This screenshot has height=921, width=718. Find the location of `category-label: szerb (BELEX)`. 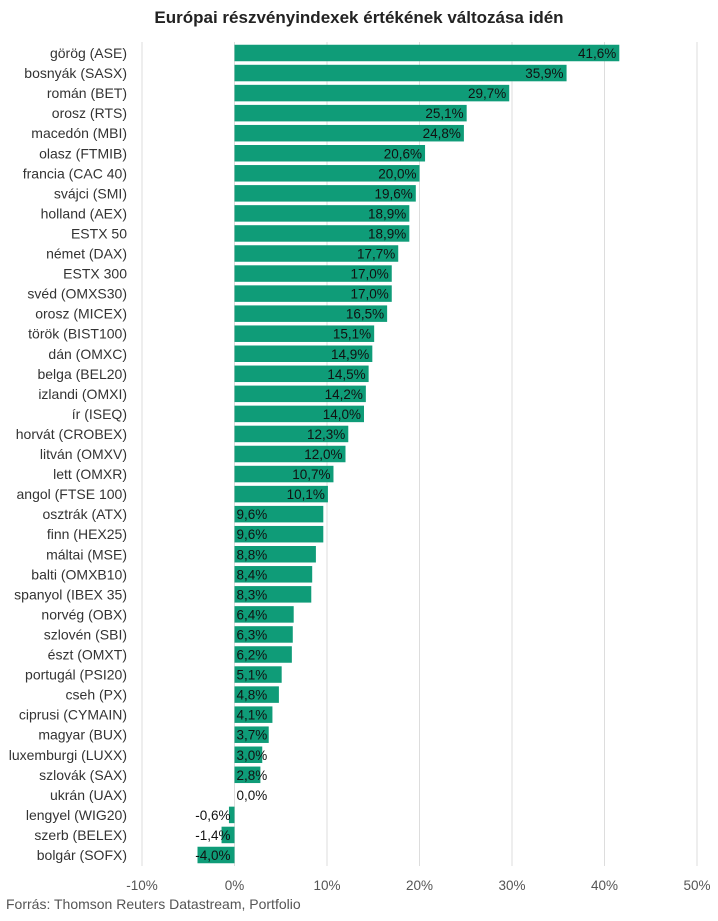

category-label: szerb (BELEX) is located at coordinates (80, 835).